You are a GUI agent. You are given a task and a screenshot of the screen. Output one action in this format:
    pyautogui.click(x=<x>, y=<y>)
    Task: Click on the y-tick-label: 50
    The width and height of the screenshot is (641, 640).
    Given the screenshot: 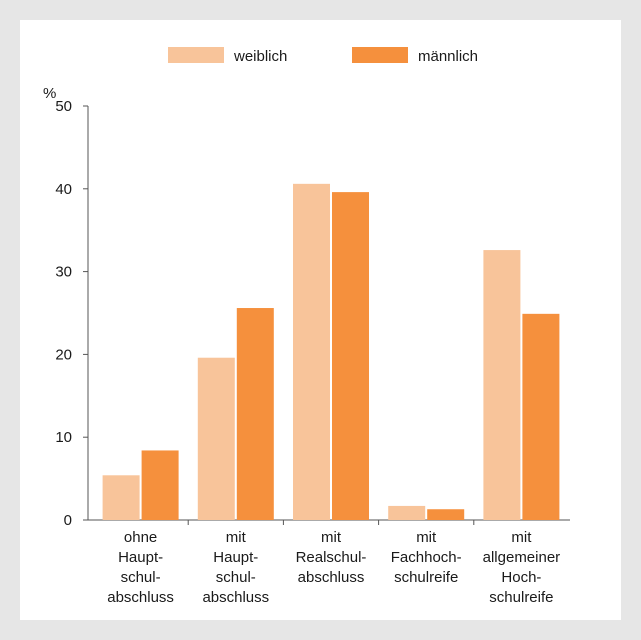 What is the action you would take?
    pyautogui.click(x=63, y=106)
    